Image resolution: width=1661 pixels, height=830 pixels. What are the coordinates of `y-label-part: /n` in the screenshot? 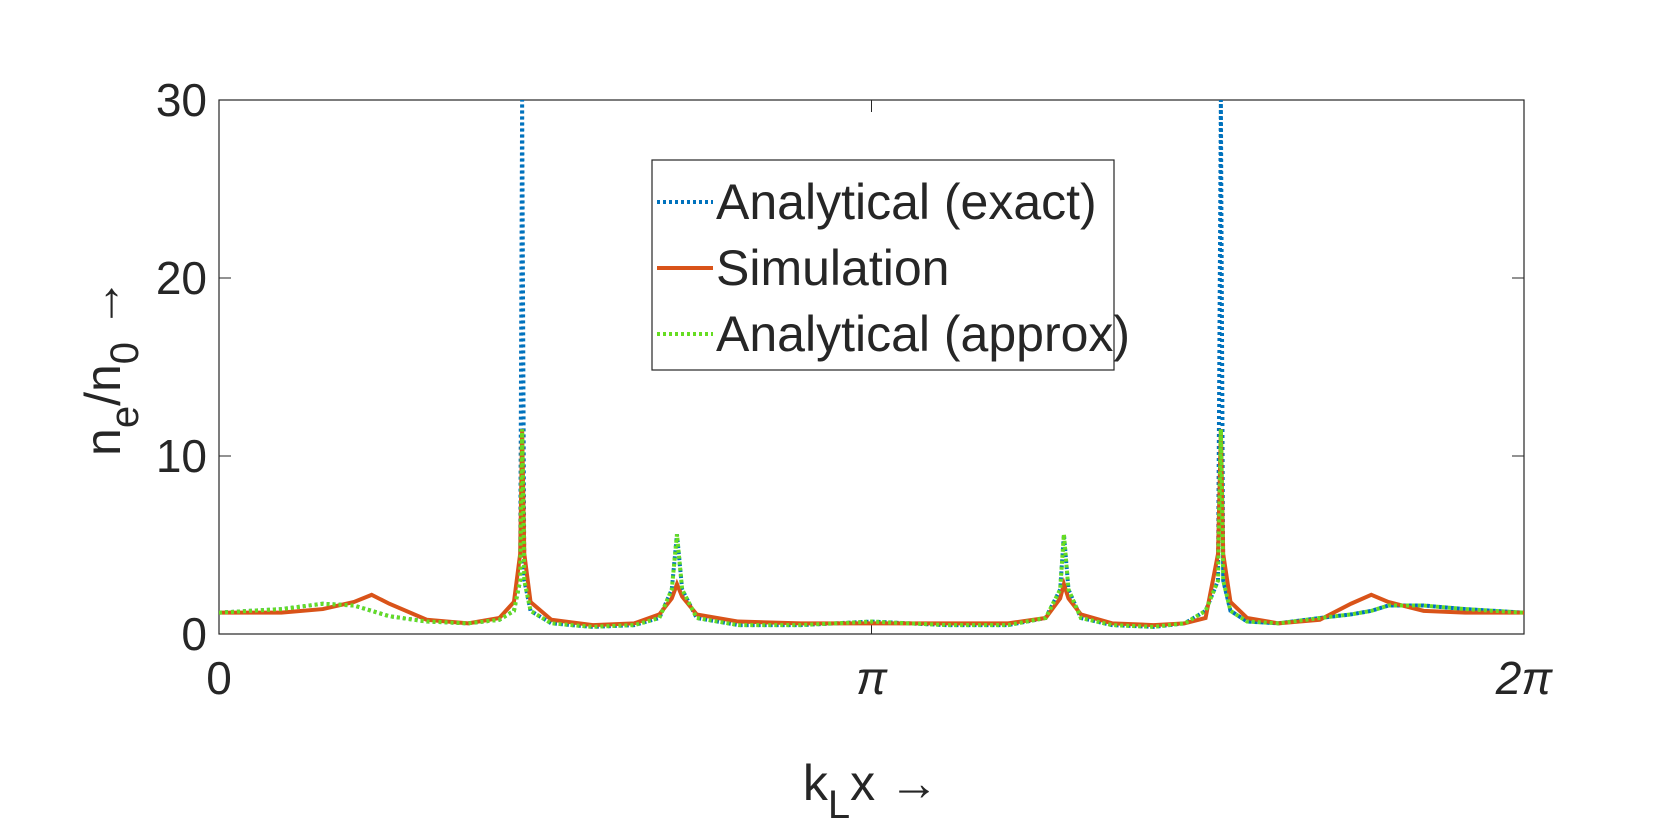 It's located at (103, 385).